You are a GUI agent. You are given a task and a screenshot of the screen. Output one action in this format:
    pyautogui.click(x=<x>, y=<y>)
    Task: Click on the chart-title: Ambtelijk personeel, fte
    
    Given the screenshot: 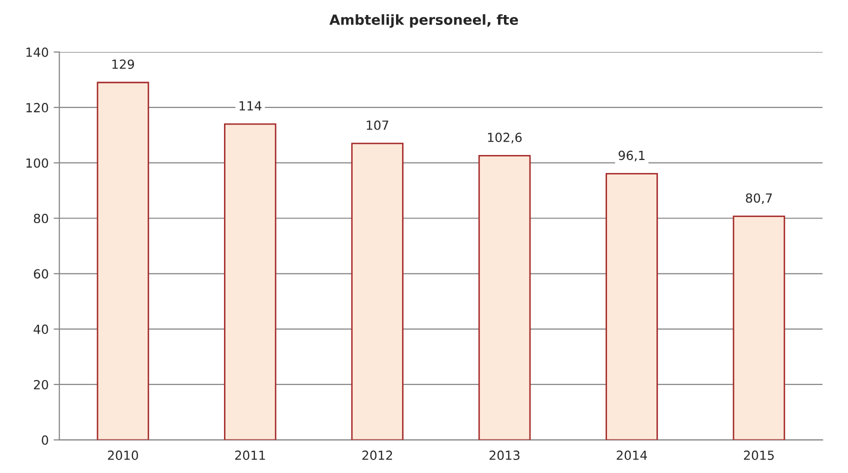 What is the action you would take?
    pyautogui.click(x=423, y=21)
    